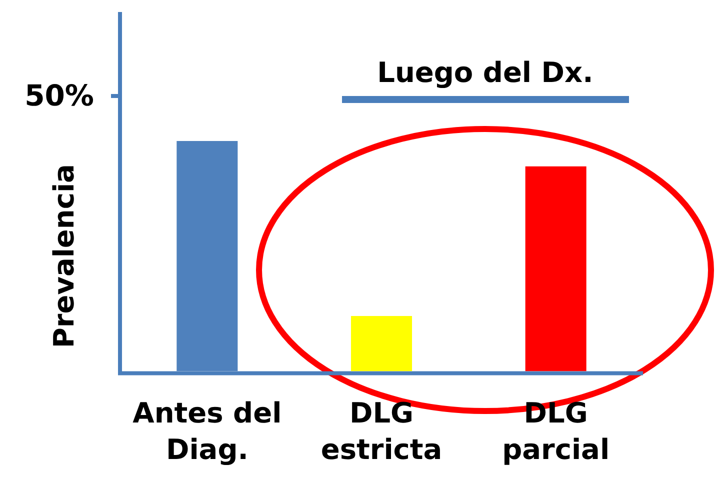 This screenshot has width=717, height=496. Describe the element at coordinates (63, 256) in the screenshot. I see `y-axis-title: Prevalencia` at that location.